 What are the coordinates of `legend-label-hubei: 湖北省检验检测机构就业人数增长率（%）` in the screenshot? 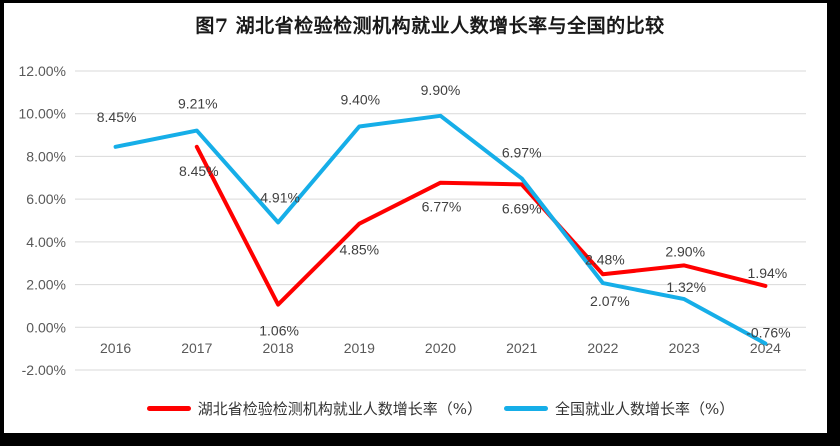 It's located at (339, 408).